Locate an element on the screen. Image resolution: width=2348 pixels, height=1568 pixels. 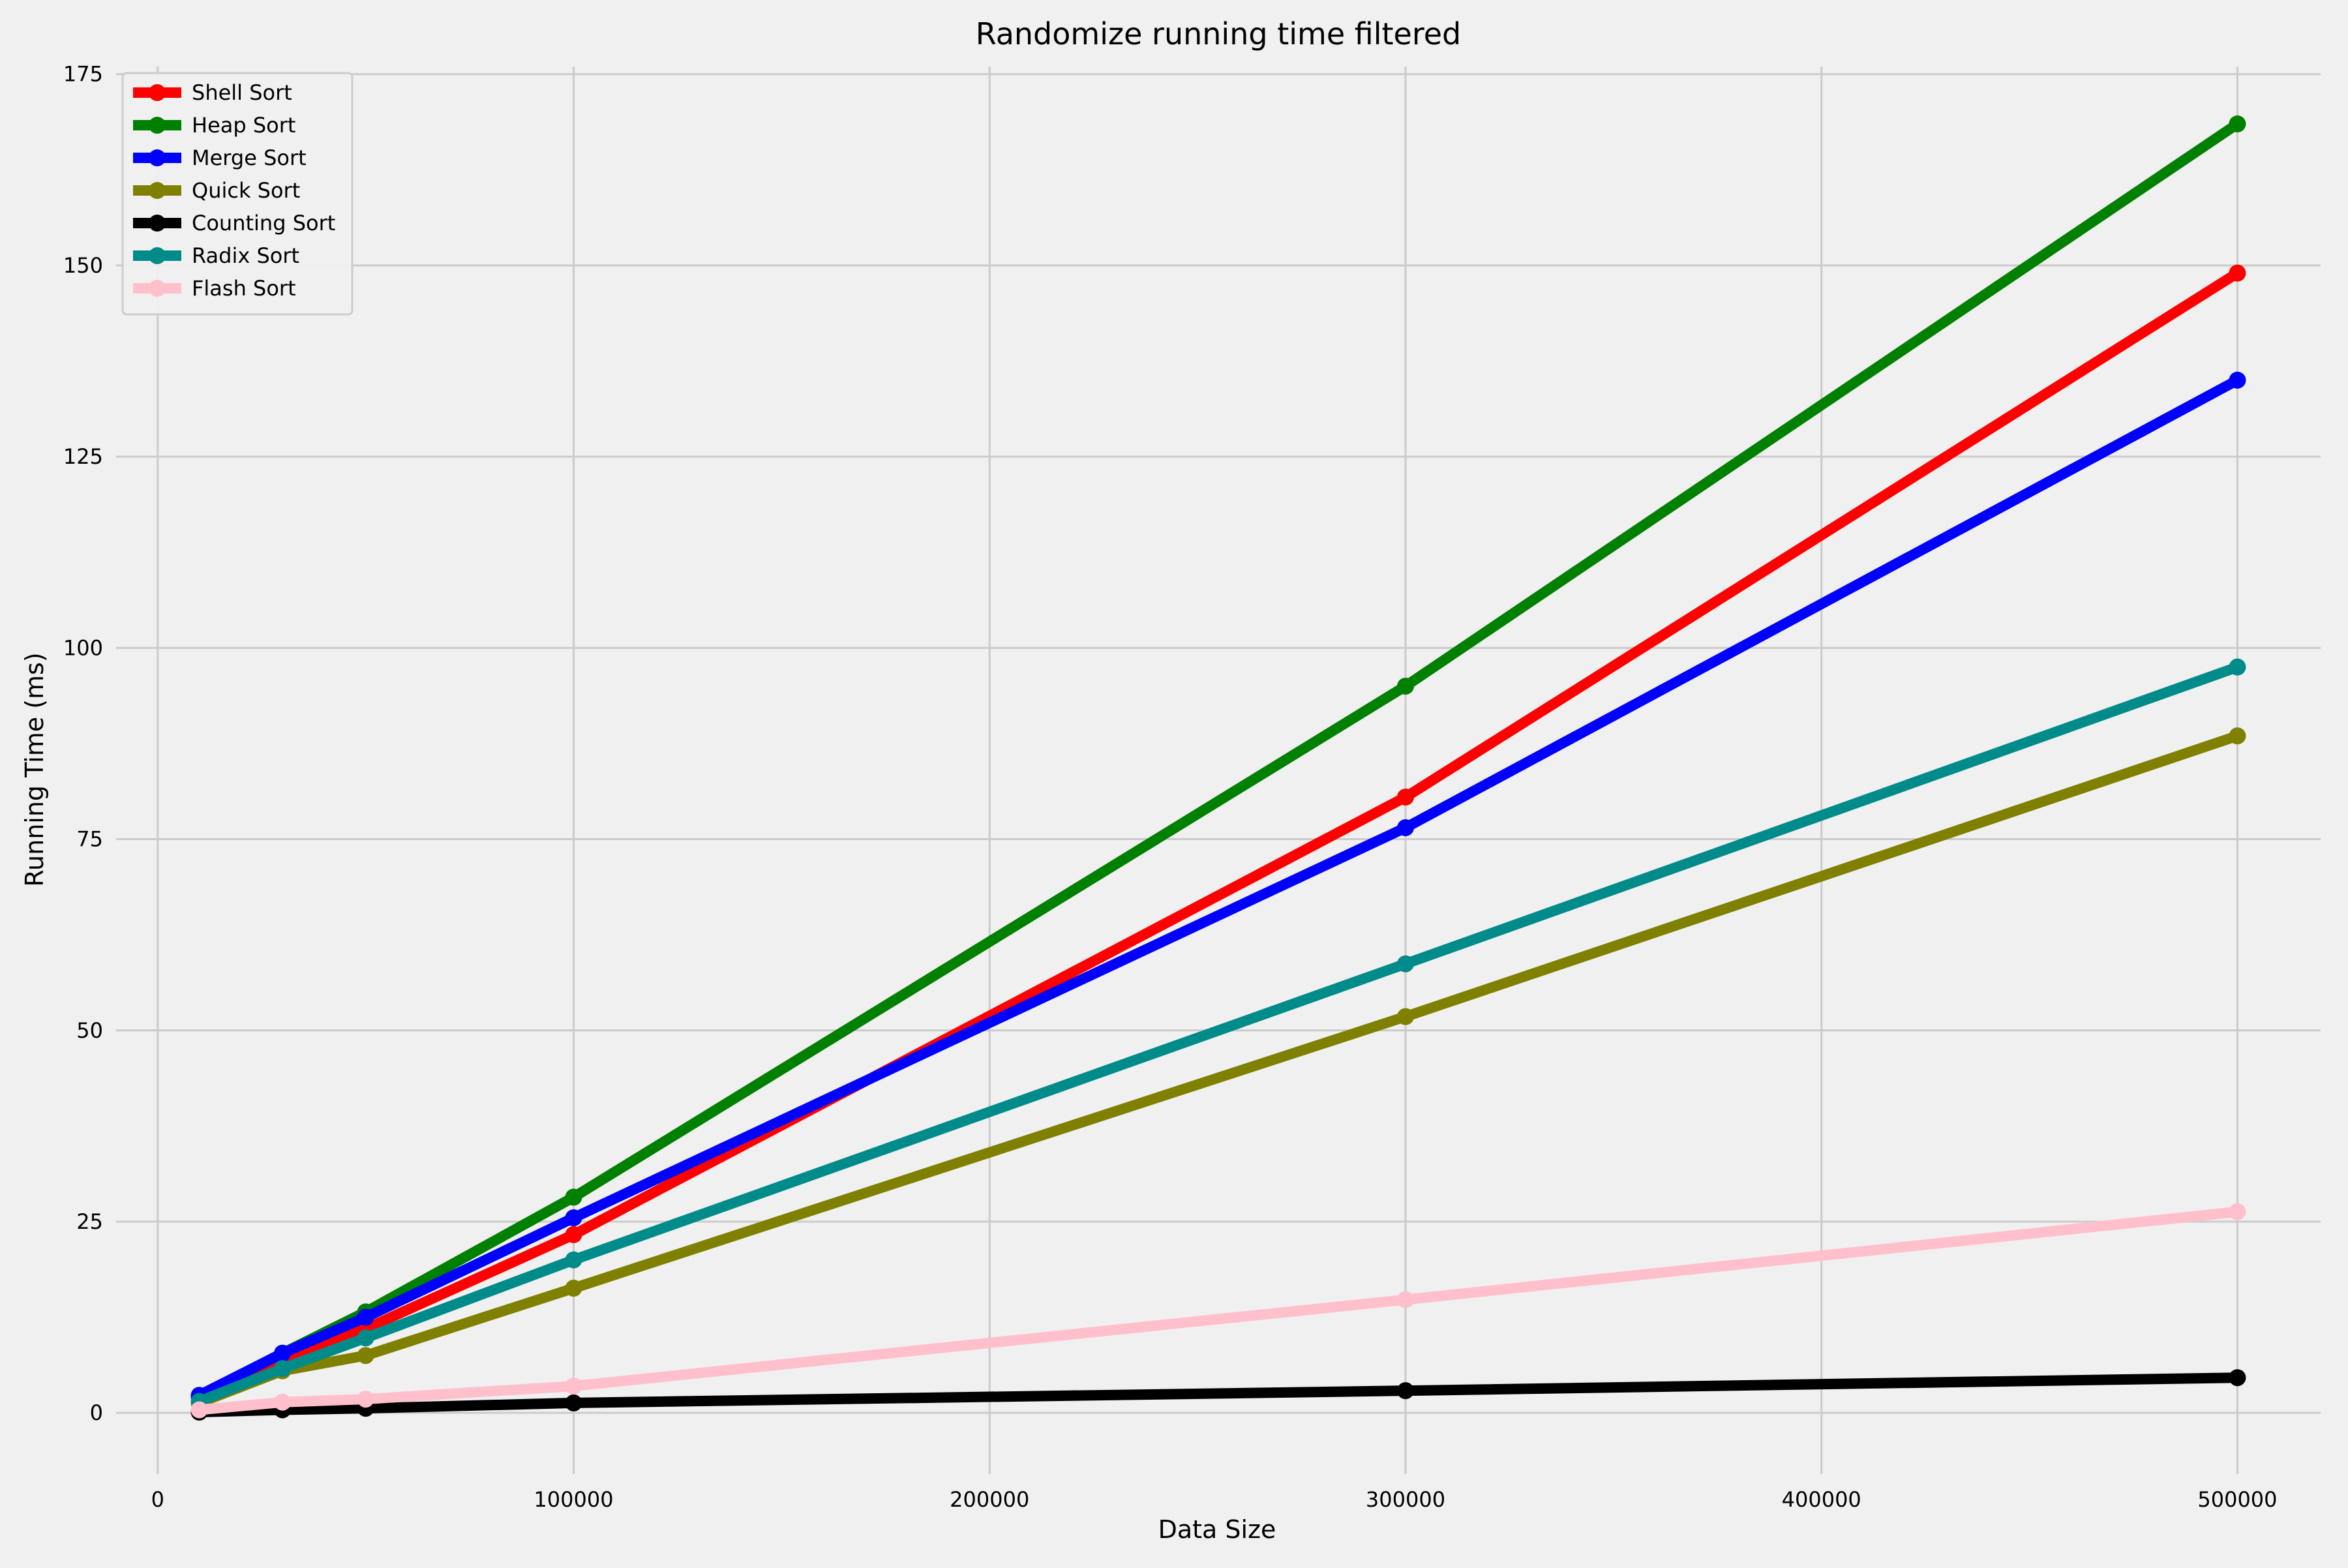
y-tick-label: 0 is located at coordinates (97, 1412).